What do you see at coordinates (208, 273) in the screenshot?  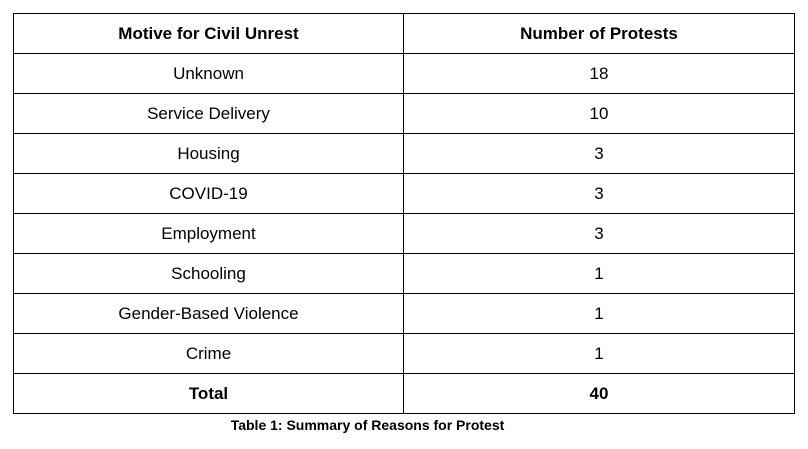 I see `motive-cell: Schooling` at bounding box center [208, 273].